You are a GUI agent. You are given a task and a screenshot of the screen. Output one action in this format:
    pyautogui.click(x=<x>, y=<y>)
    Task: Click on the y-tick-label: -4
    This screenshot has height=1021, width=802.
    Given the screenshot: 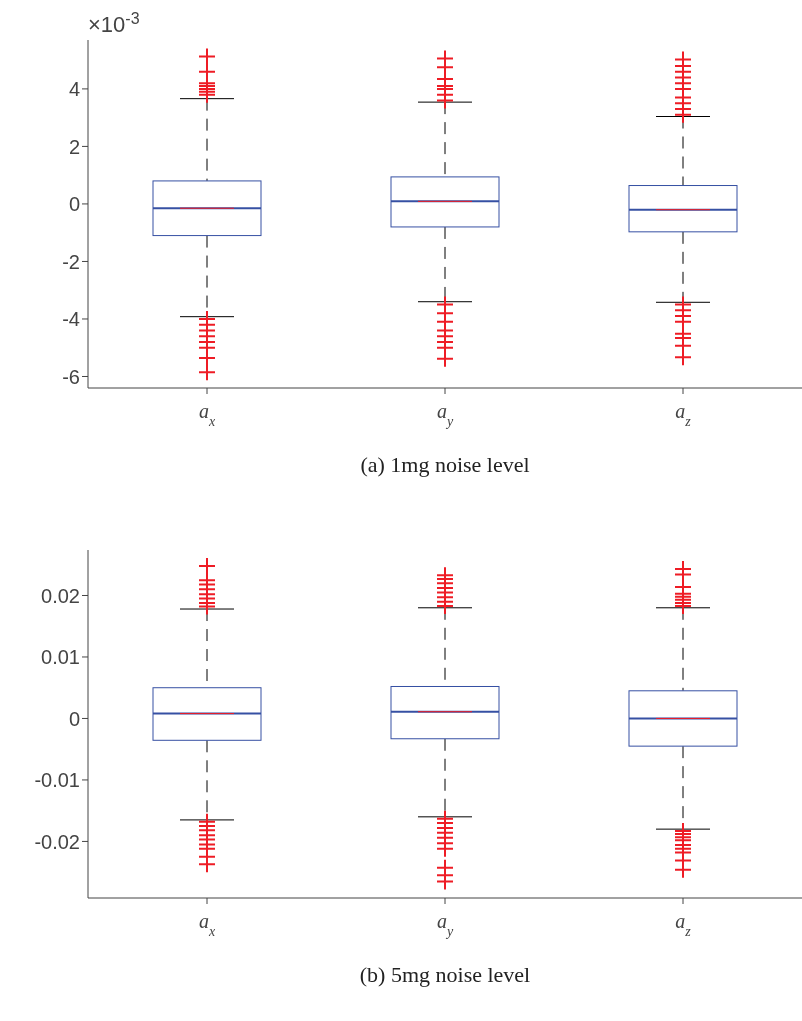 What is the action you would take?
    pyautogui.click(x=71, y=319)
    